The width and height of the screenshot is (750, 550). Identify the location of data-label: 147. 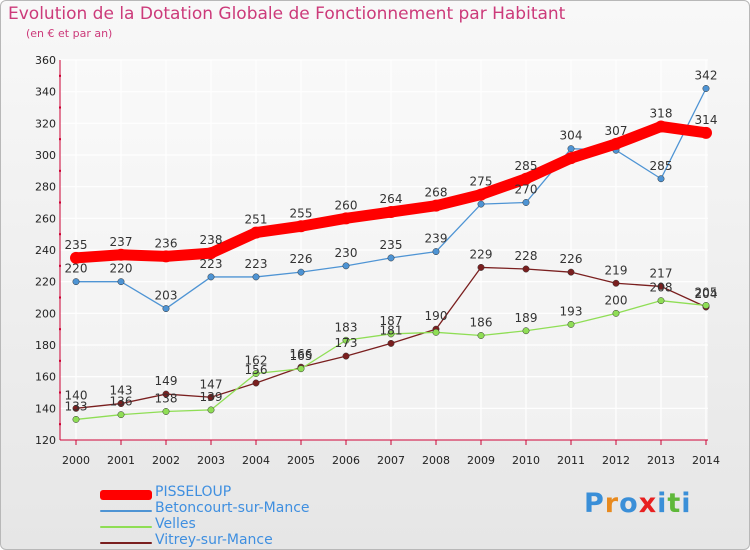
(211, 384).